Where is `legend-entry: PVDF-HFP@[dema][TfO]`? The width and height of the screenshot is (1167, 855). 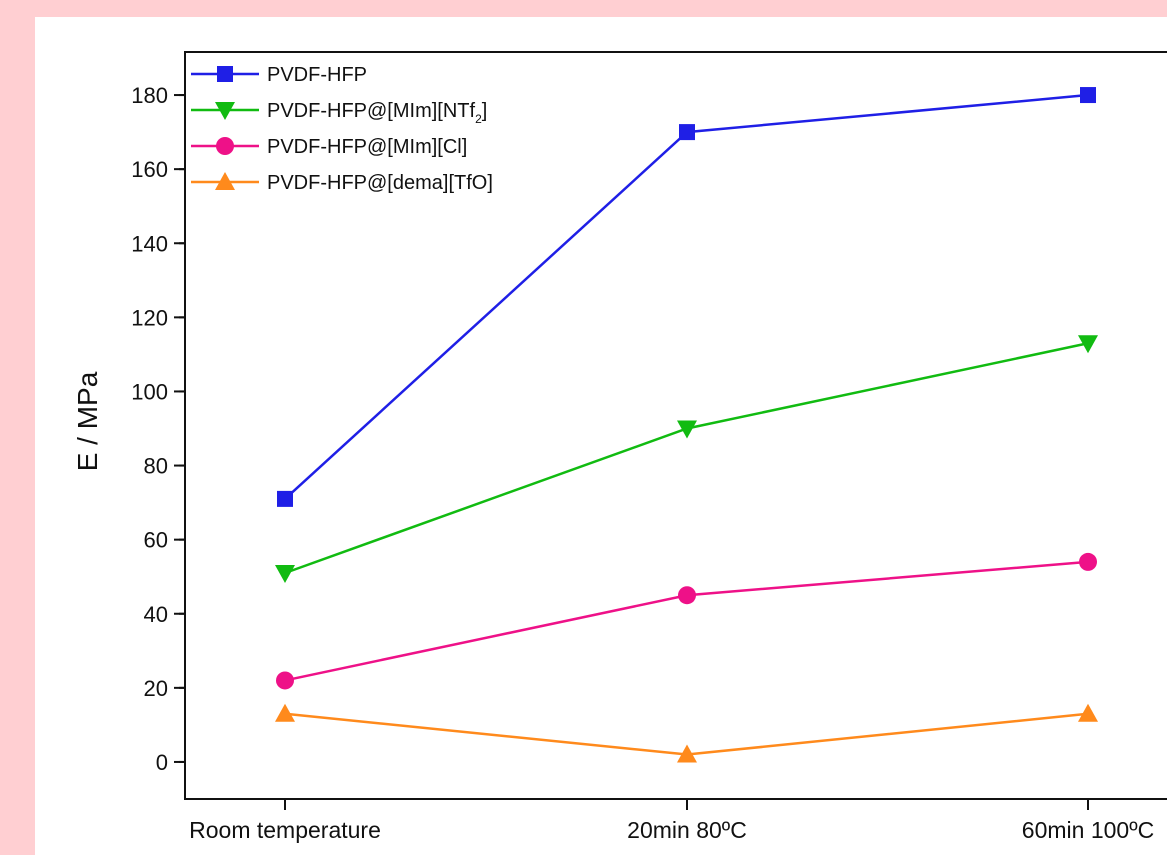
legend-entry: PVDF-HFP@[dema][TfO] is located at coordinates (342, 183).